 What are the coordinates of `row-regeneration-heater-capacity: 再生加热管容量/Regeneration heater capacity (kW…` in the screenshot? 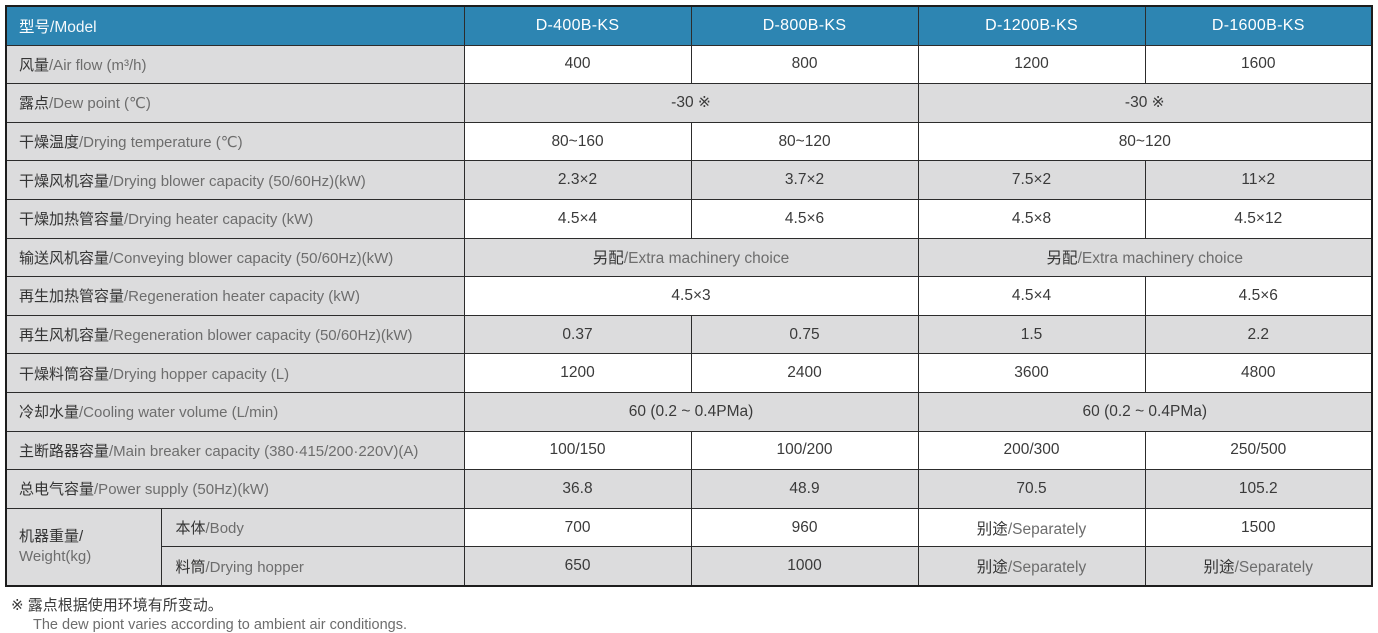 It's located at (689, 296).